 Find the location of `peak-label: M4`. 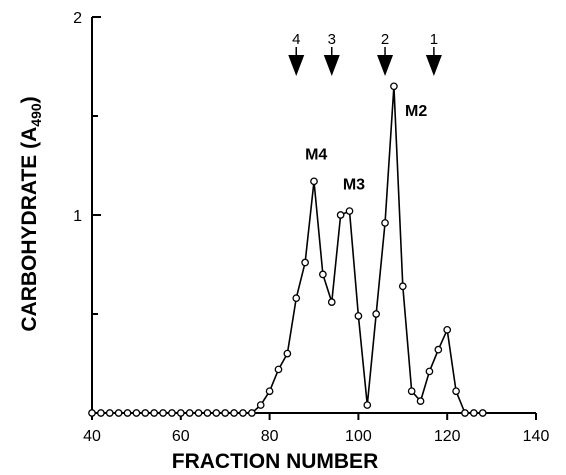

peak-label: M4 is located at coordinates (316, 155).